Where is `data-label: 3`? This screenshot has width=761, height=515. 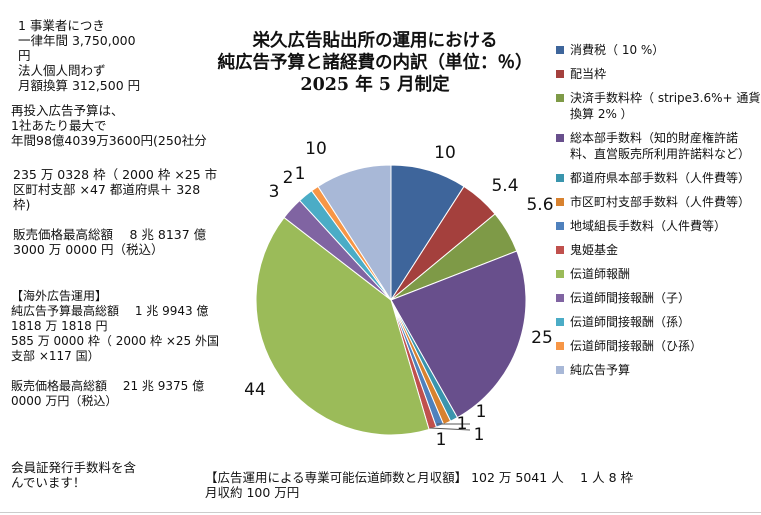
data-label: 3 is located at coordinates (274, 192).